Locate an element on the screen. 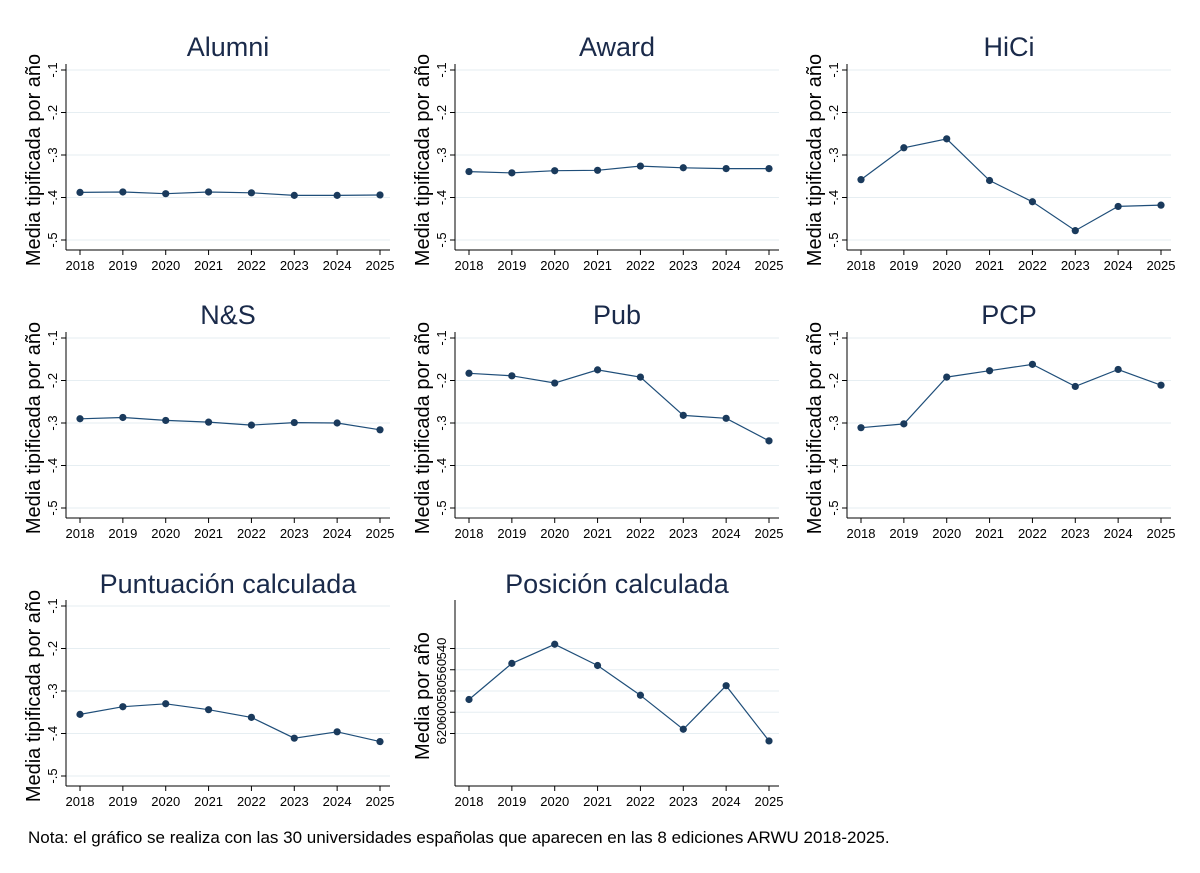 Image resolution: width=1200 pixels, height=873 pixels. chart-title: Award is located at coordinates (617, 47).